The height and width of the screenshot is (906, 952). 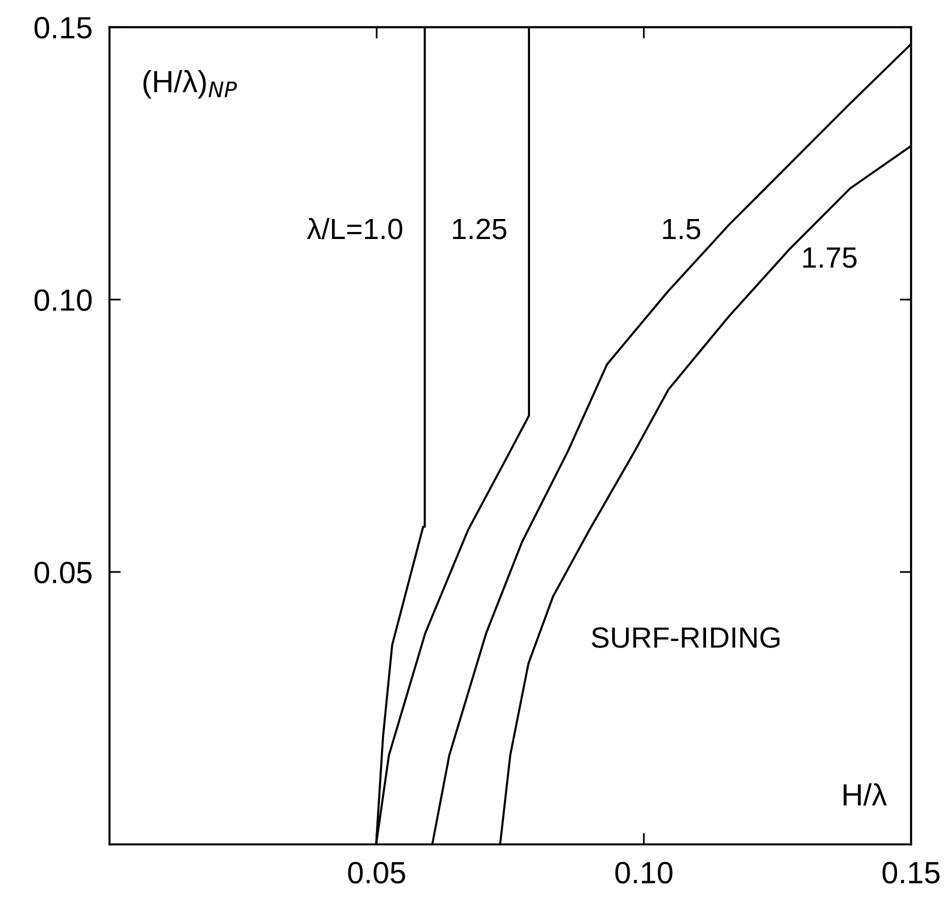 What do you see at coordinates (681, 229) in the screenshot?
I see `series-label: 1.5` at bounding box center [681, 229].